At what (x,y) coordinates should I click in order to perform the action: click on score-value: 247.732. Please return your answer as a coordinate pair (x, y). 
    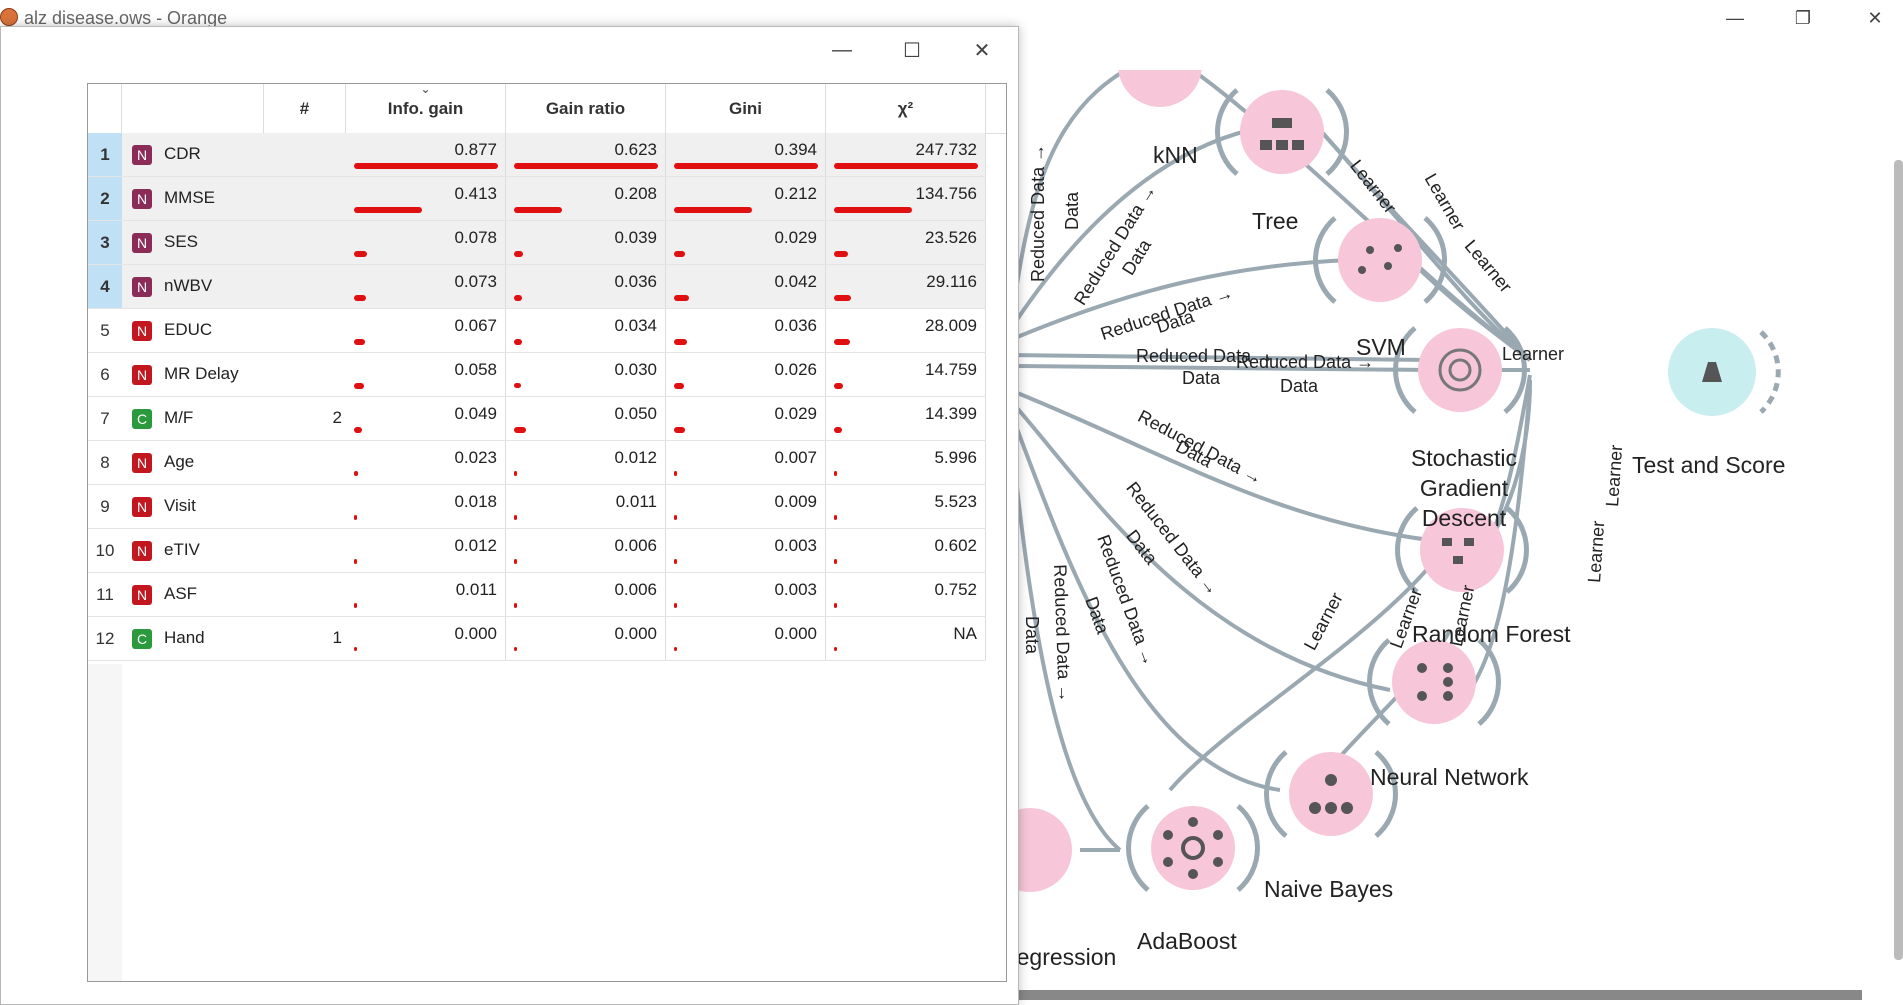
    Looking at the image, I should click on (946, 149).